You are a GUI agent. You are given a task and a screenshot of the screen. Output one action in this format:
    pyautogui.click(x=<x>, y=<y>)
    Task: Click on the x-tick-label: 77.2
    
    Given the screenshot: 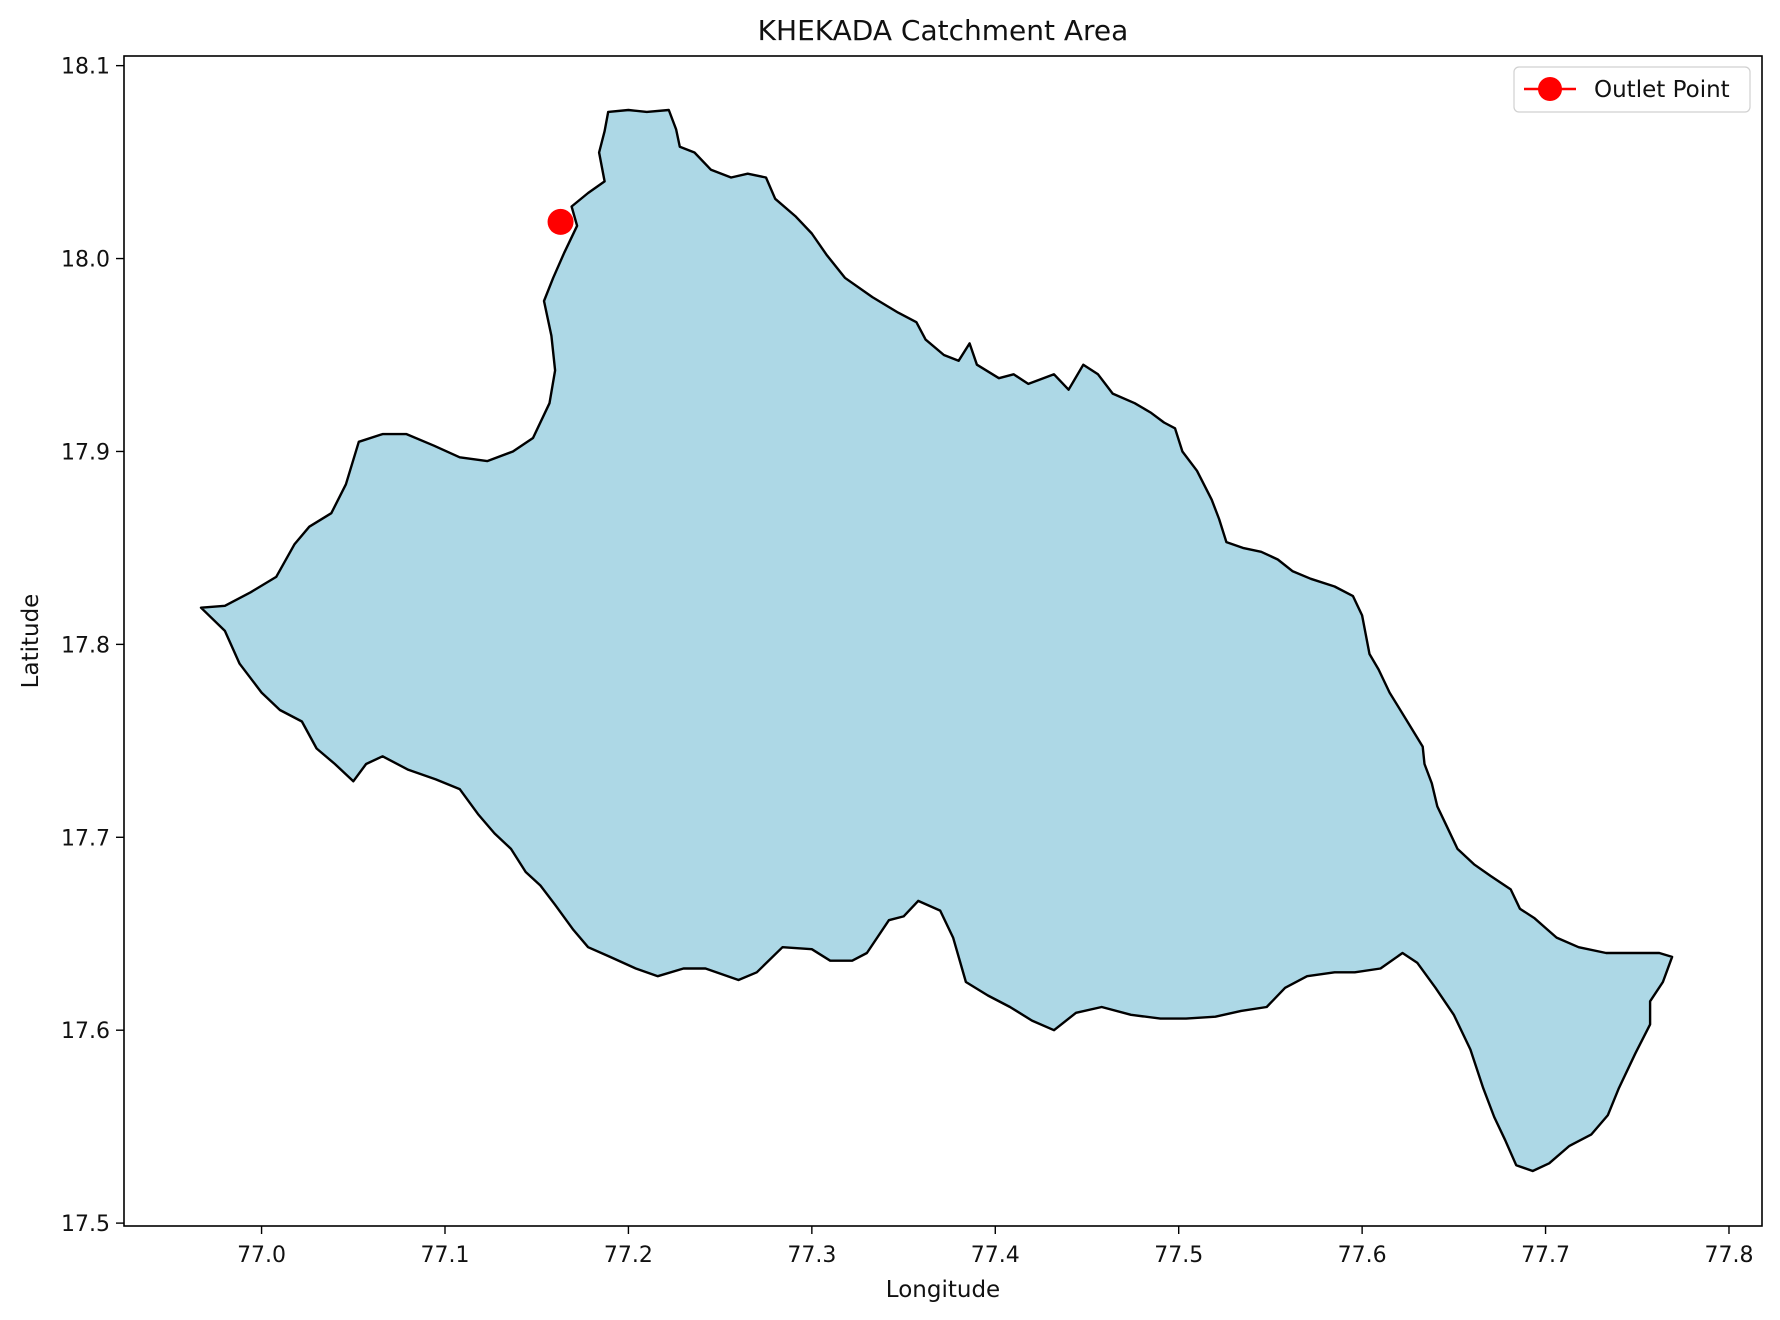 What is the action you would take?
    pyautogui.click(x=628, y=1255)
    